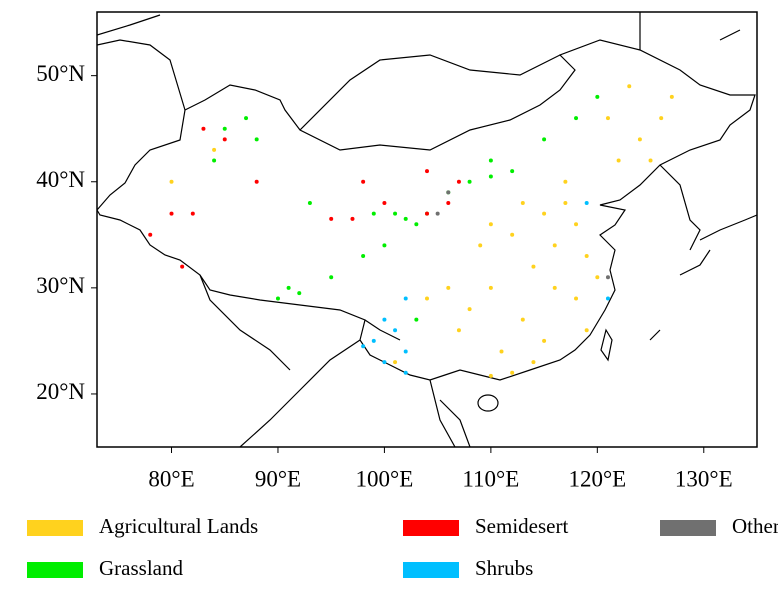 The image size is (778, 593). I want to click on legend-label: Other, so click(755, 526).